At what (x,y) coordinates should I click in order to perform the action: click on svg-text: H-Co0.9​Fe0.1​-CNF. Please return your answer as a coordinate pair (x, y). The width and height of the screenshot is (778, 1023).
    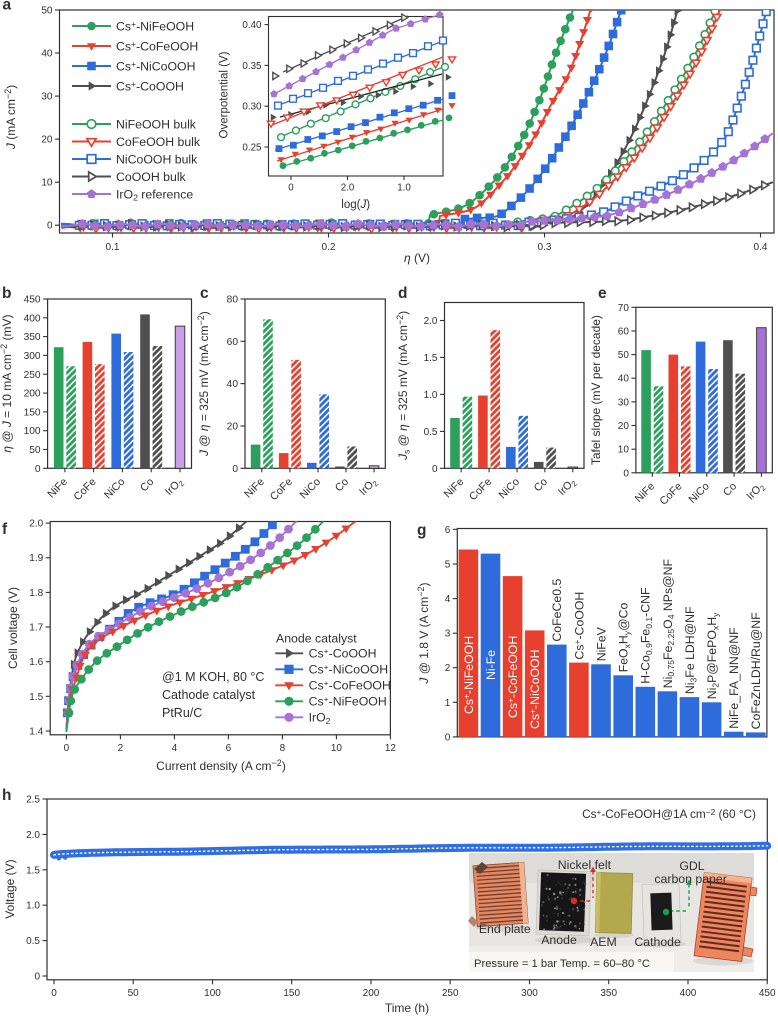
    Looking at the image, I should click on (646, 635).